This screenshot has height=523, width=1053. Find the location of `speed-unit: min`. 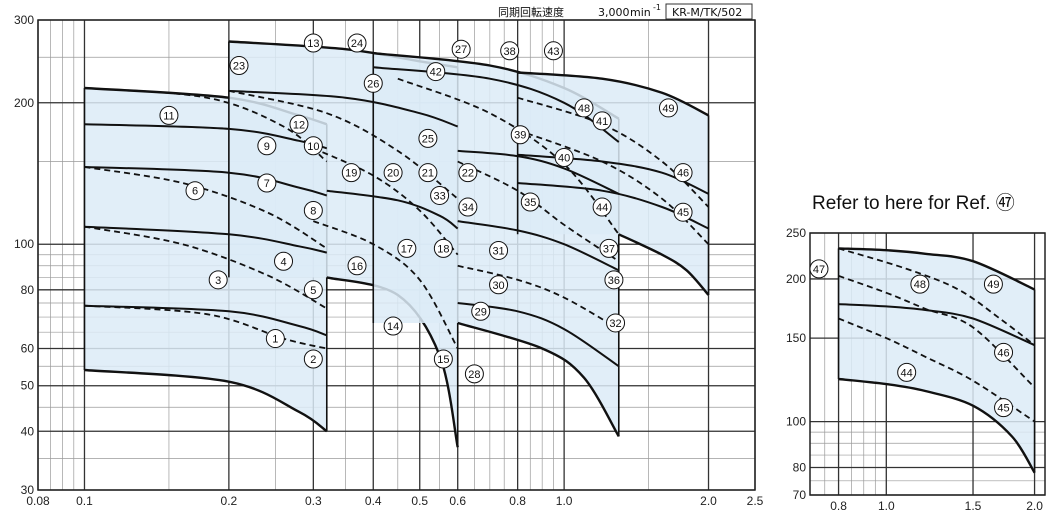

speed-unit: min is located at coordinates (640, 12).